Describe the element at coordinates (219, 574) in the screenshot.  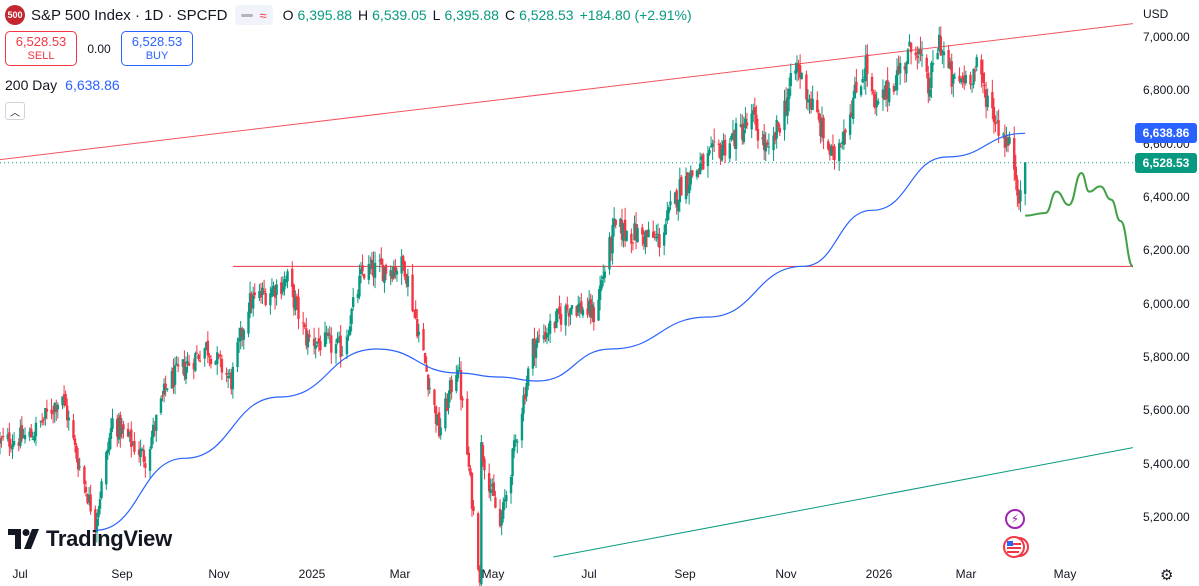
I see `x-tick-label: Nov` at that location.